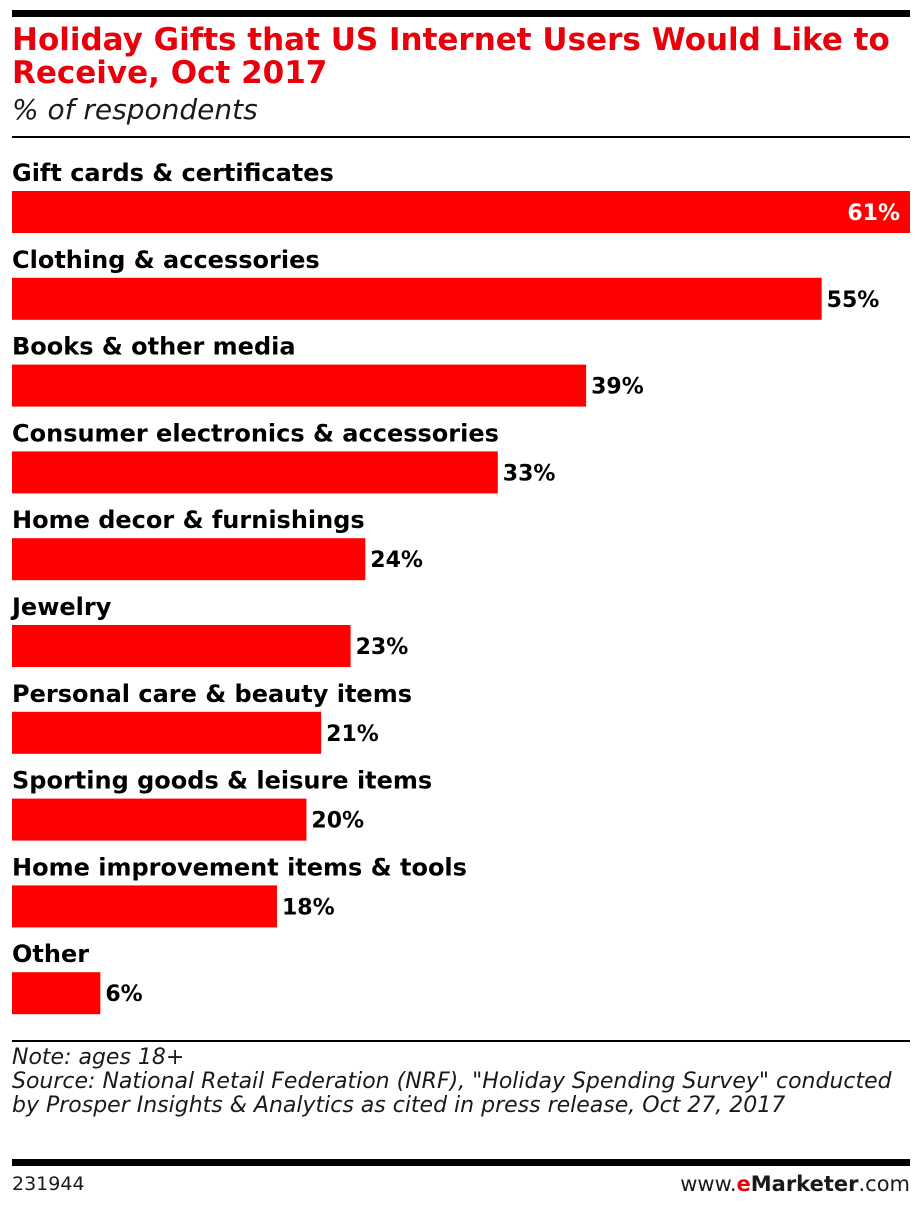  I want to click on value-label: 20%, so click(337, 821).